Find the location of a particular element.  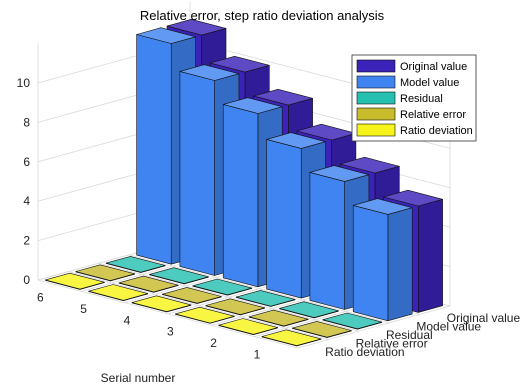

z-tick-label: 4 is located at coordinates (26, 201).